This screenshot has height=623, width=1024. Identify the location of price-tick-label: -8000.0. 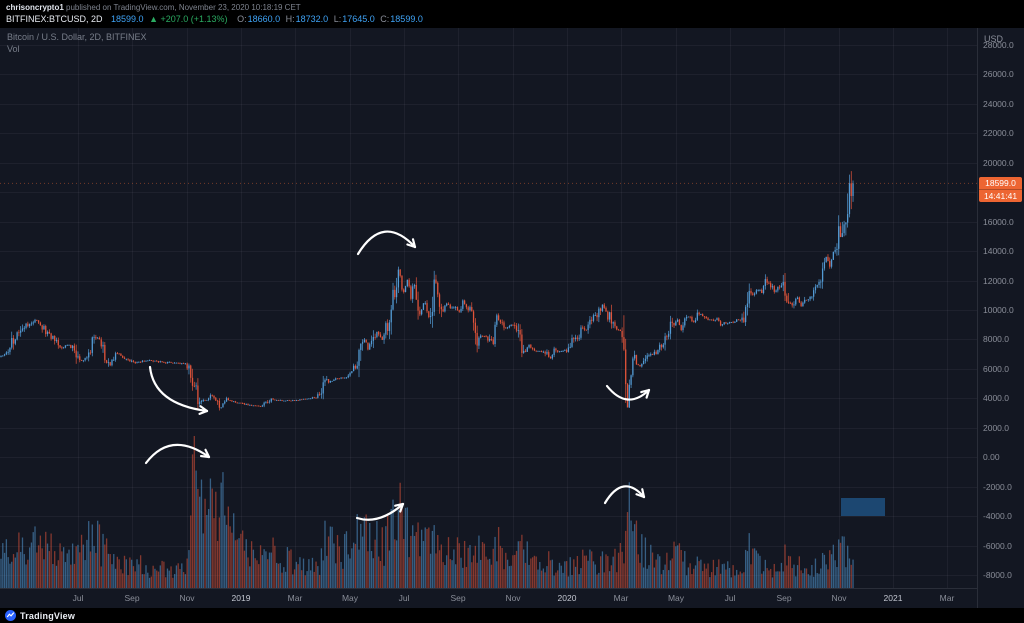
(997, 575).